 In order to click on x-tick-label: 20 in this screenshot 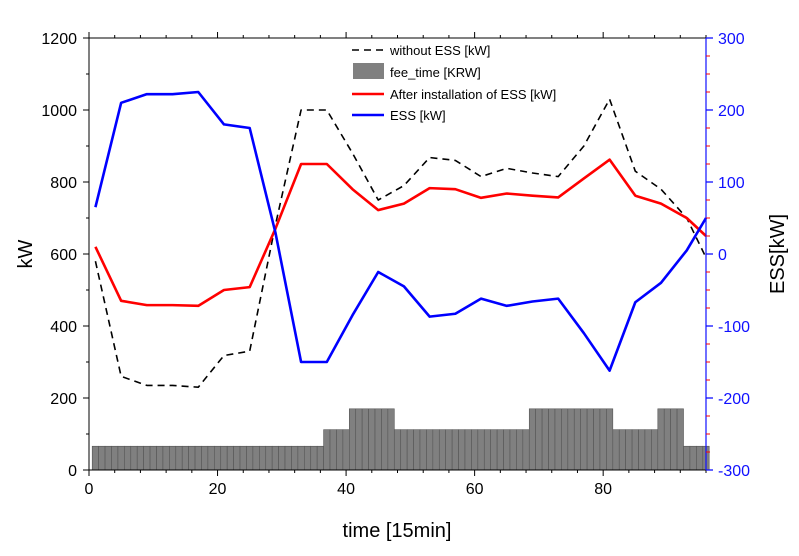, I will do `click(218, 489)`.